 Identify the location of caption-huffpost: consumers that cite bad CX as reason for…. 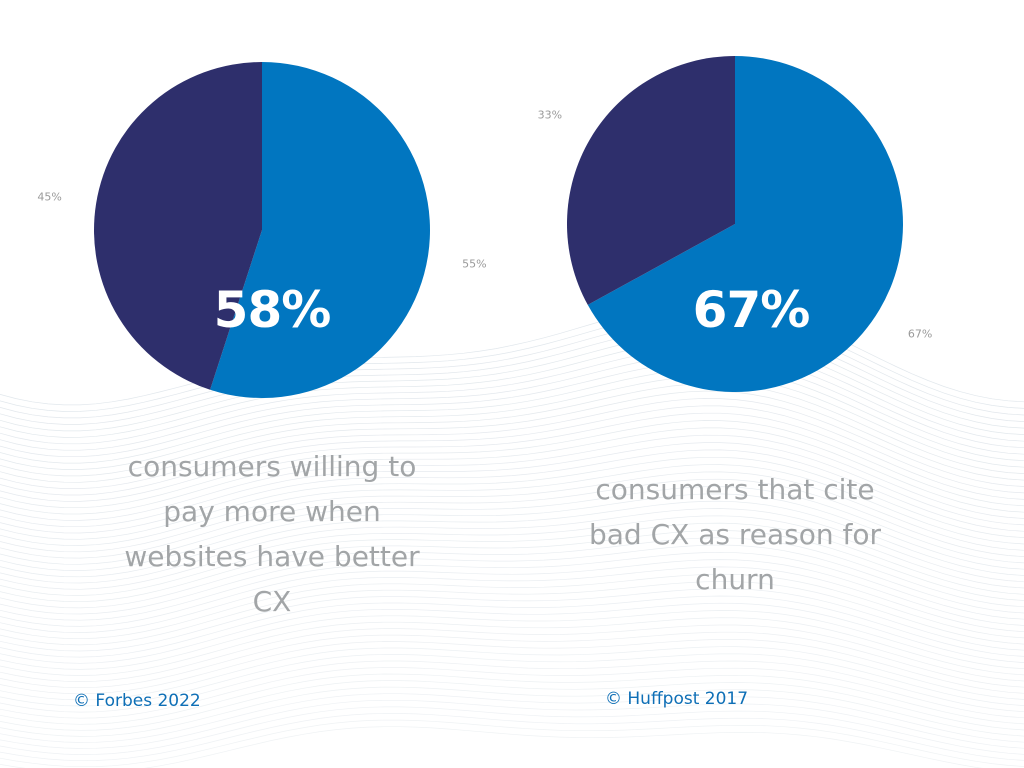
(735, 534).